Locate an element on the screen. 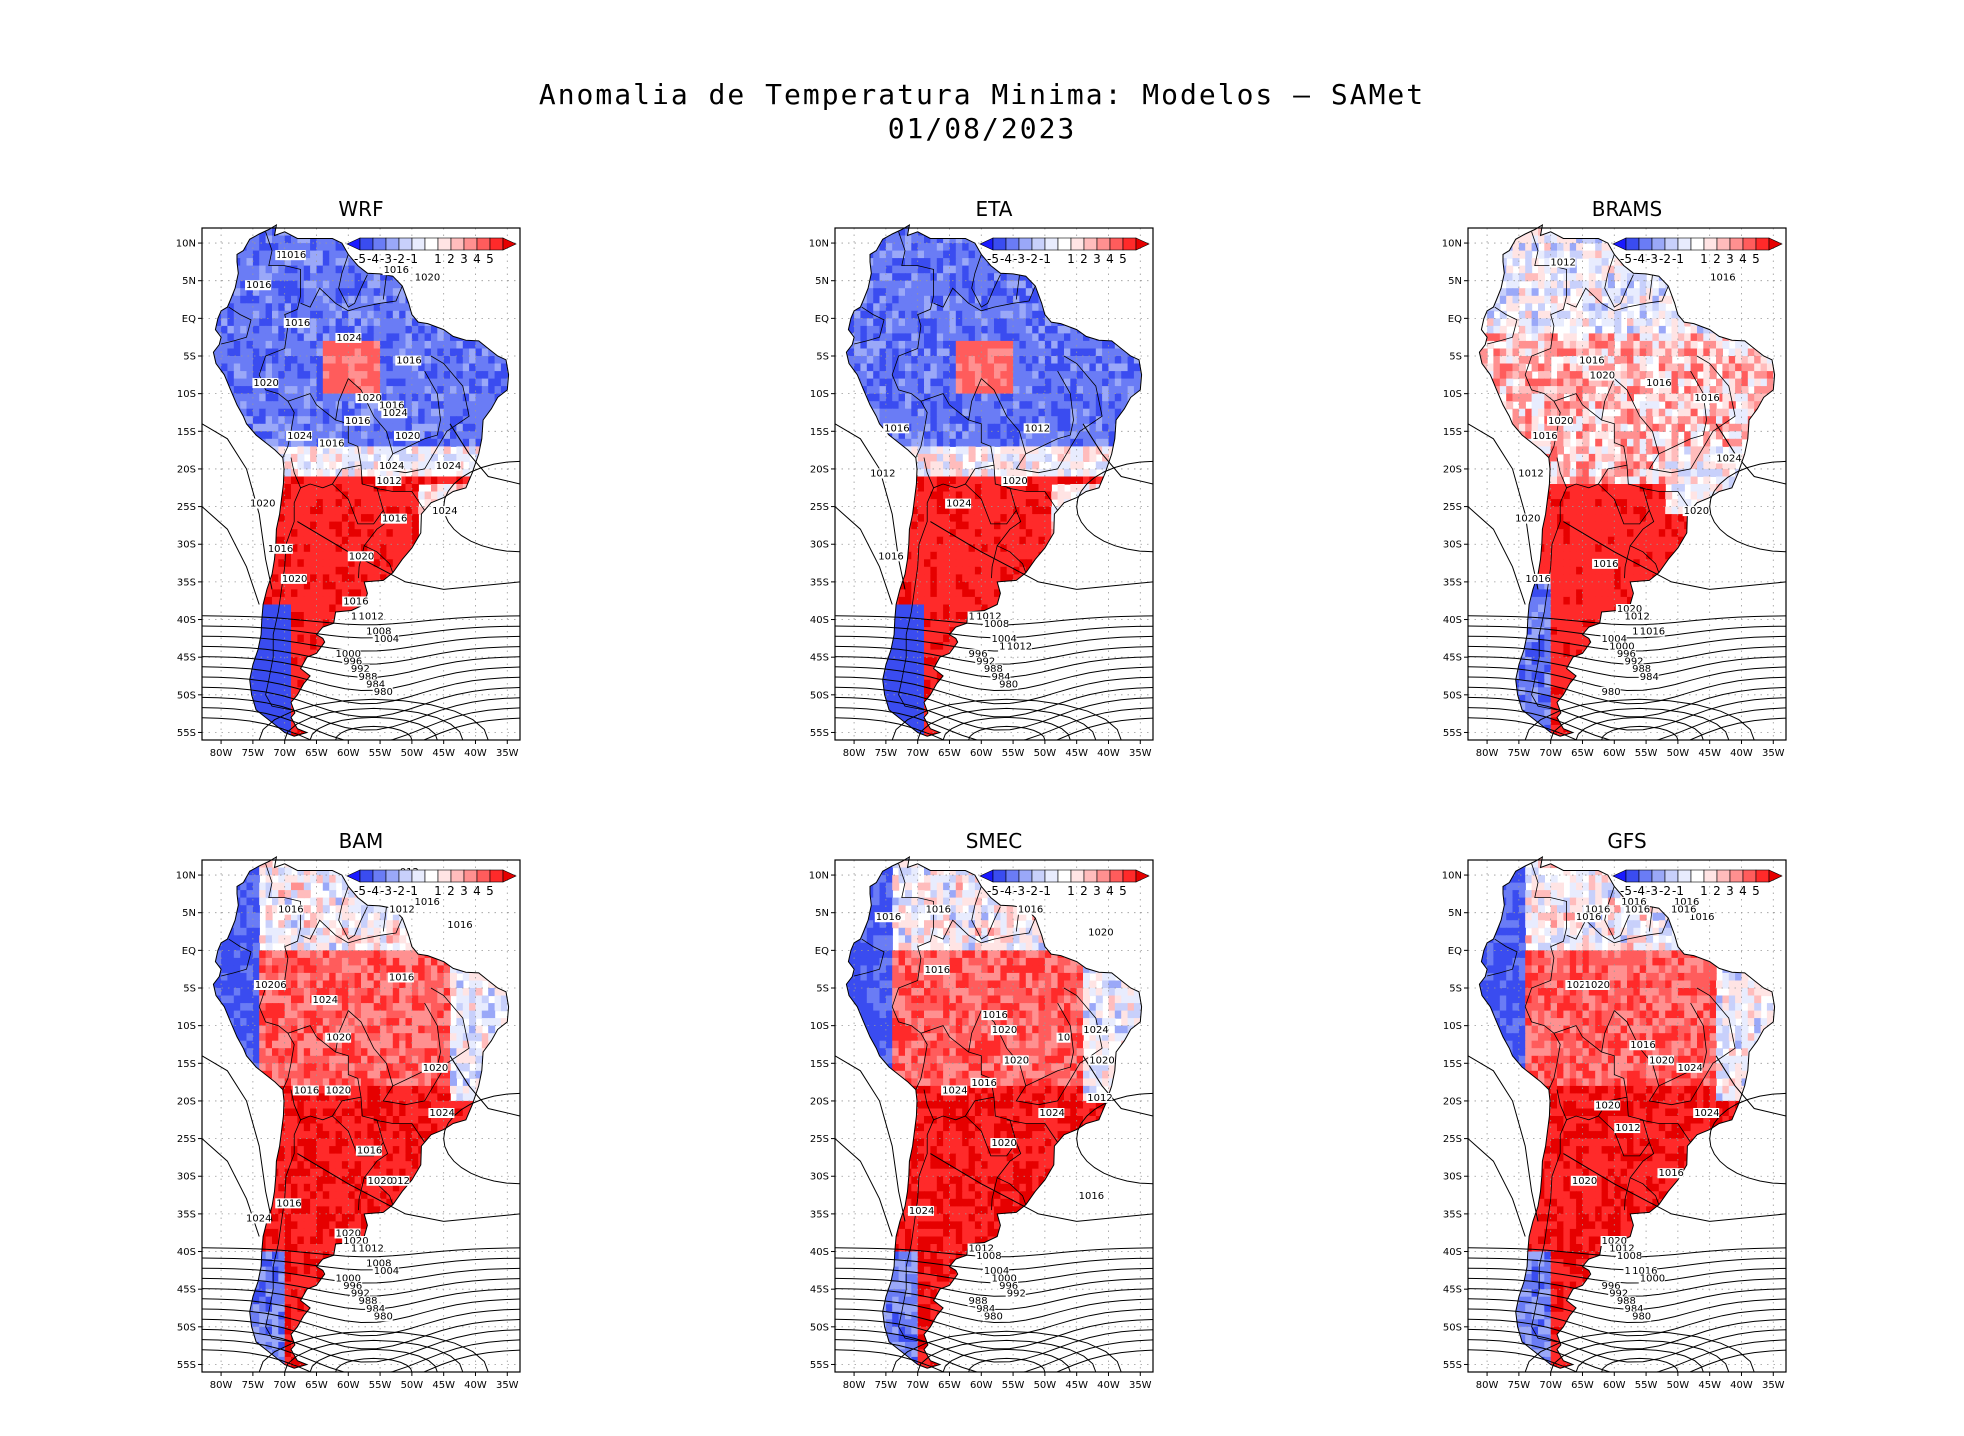 This screenshot has width=1964, height=1436. lon-tick-label: 35W is located at coordinates (1140, 1385).